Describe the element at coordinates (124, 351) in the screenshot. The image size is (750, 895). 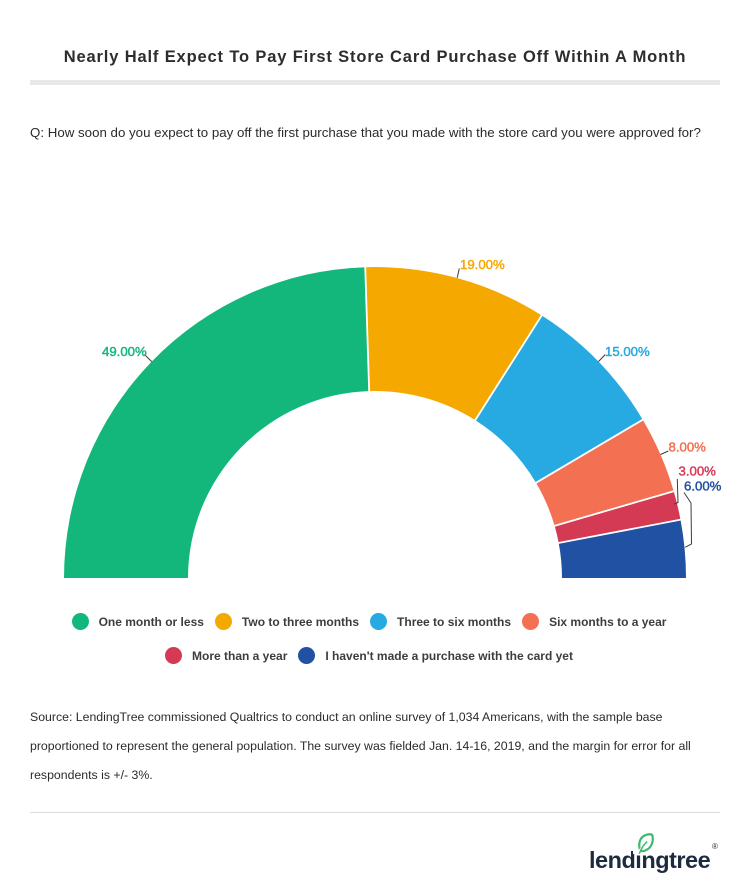
I see `svg-text: 49.00%` at that location.